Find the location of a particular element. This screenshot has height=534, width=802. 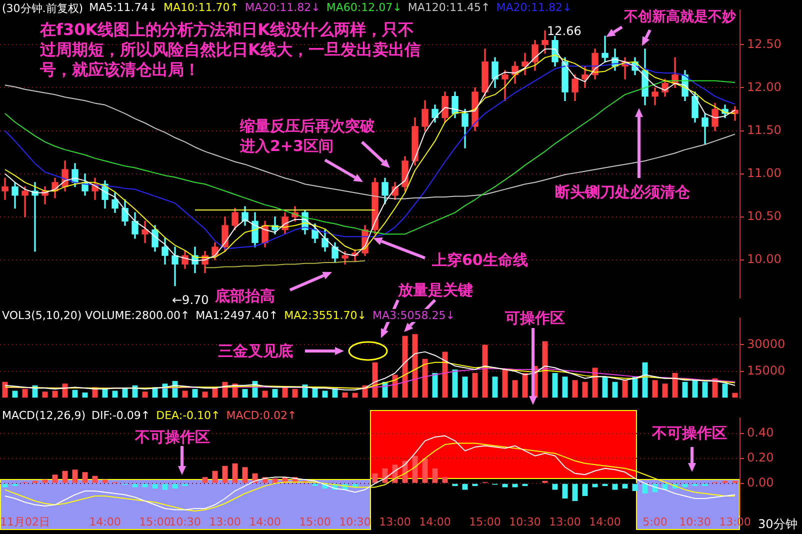

annotation: MA20:11.82↓ is located at coordinates (282, 8).